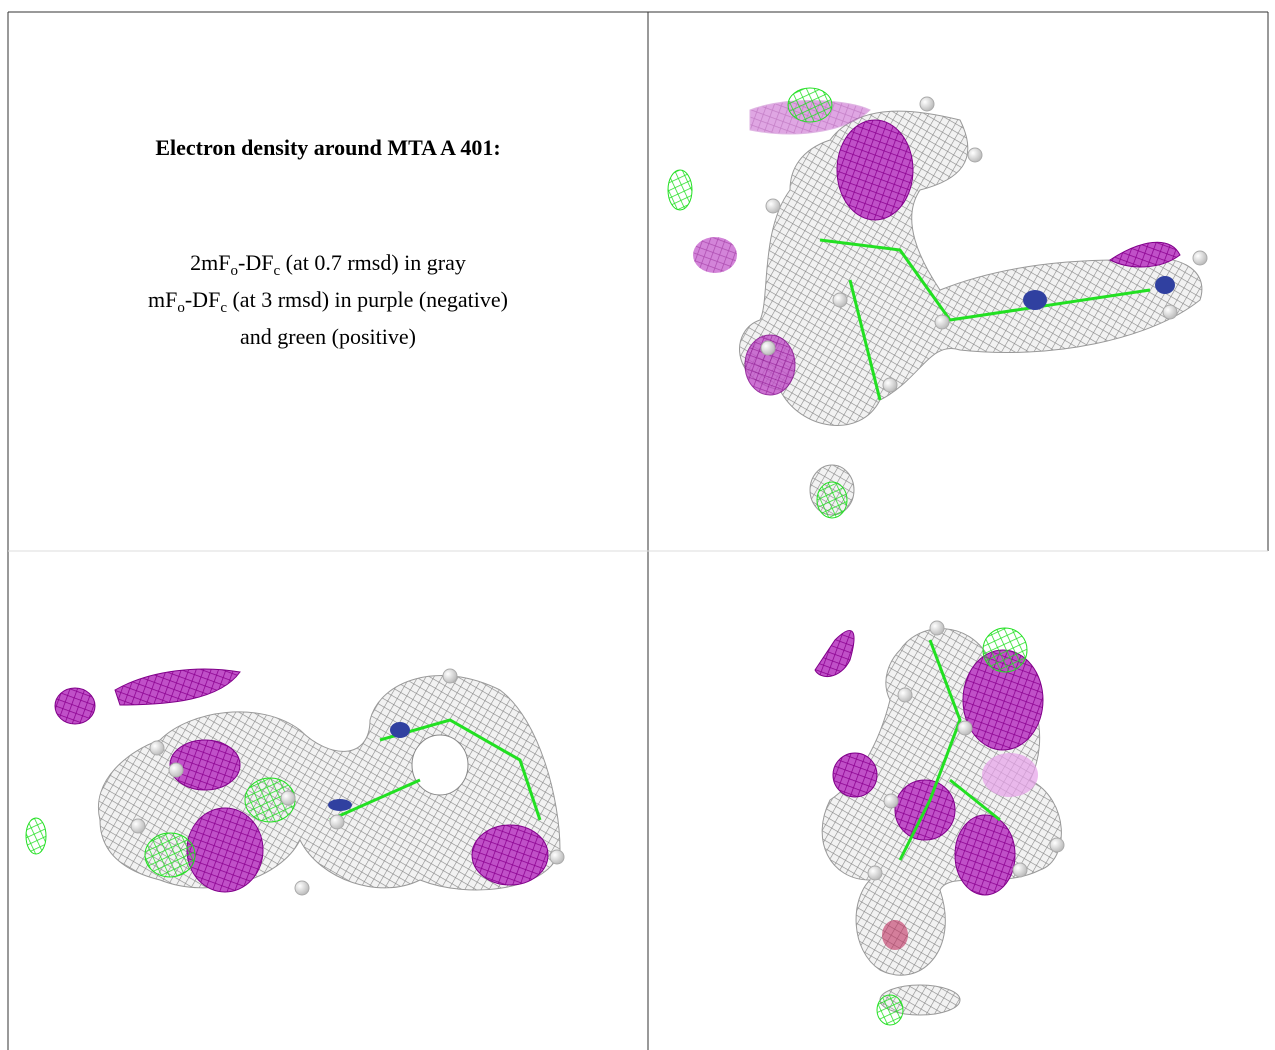 The image size is (1275, 1050). What do you see at coordinates (373, 262) in the screenshot?
I see `caption-text: (at 0.7 rmsd) in gray` at bounding box center [373, 262].